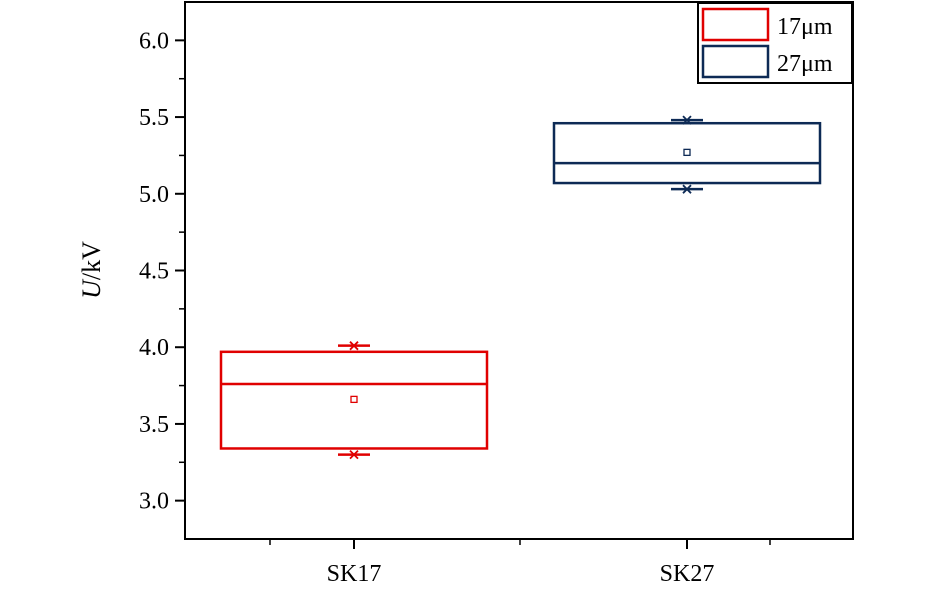 Image resolution: width=945 pixels, height=591 pixels. Describe the element at coordinates (154, 118) in the screenshot. I see `y-tick-label: 5.5` at that location.